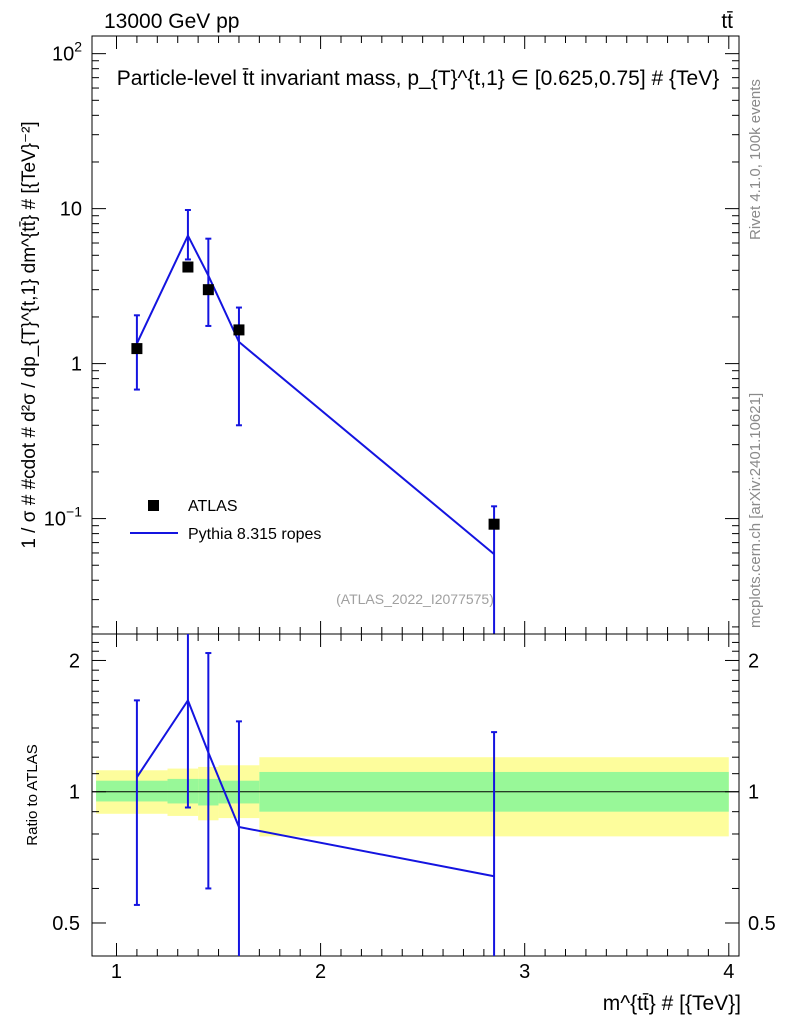 This screenshot has height=1024, width=786. I want to click on x-tick-label: 3, so click(524, 972).